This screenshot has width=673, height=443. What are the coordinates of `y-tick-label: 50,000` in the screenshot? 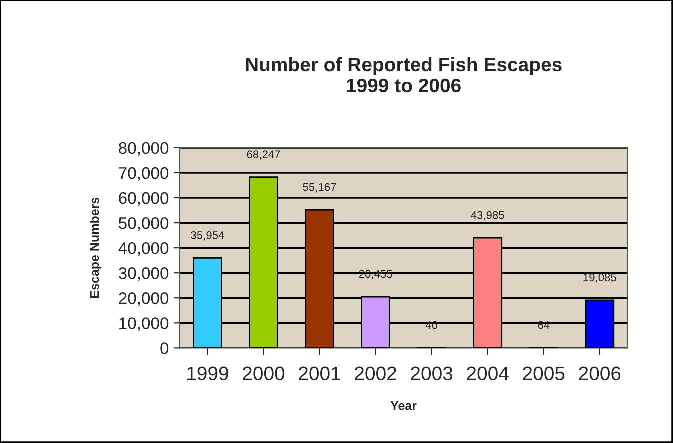 It's located at (143, 224).